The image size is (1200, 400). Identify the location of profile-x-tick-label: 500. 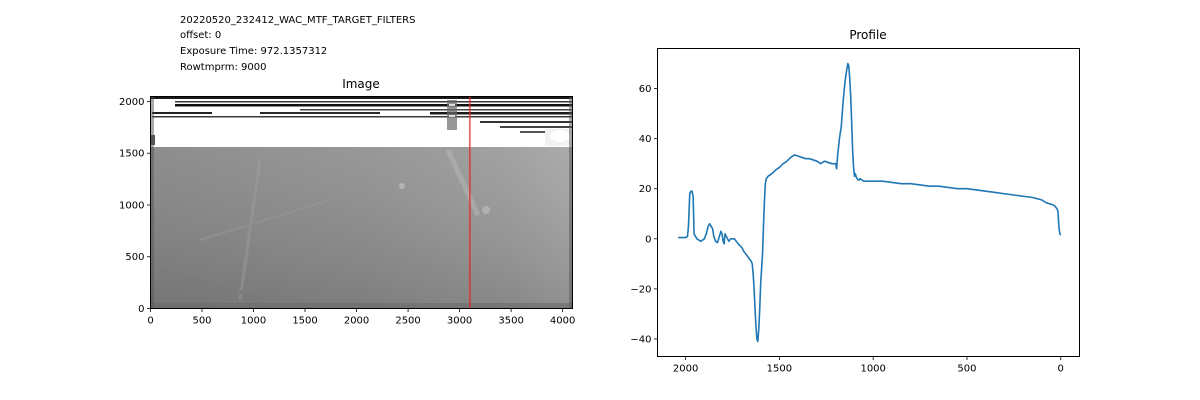
(966, 369).